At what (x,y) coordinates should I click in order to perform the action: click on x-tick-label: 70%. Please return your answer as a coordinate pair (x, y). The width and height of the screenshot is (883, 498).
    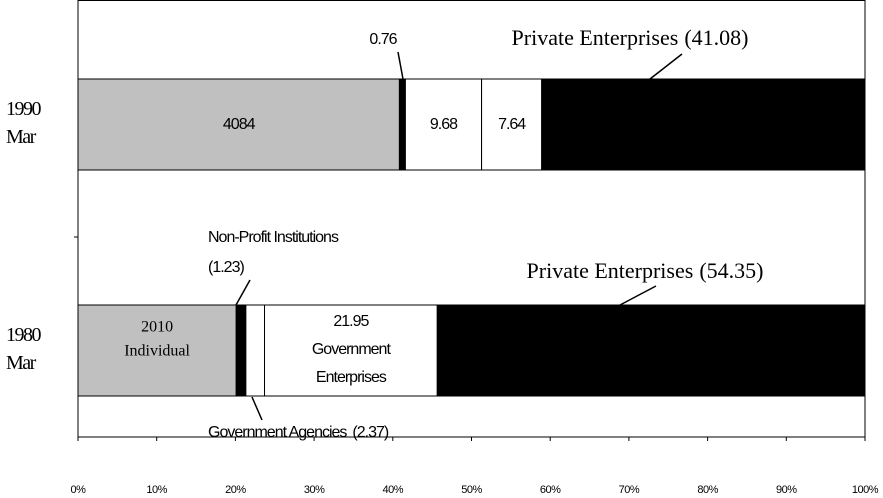
    Looking at the image, I should click on (629, 490).